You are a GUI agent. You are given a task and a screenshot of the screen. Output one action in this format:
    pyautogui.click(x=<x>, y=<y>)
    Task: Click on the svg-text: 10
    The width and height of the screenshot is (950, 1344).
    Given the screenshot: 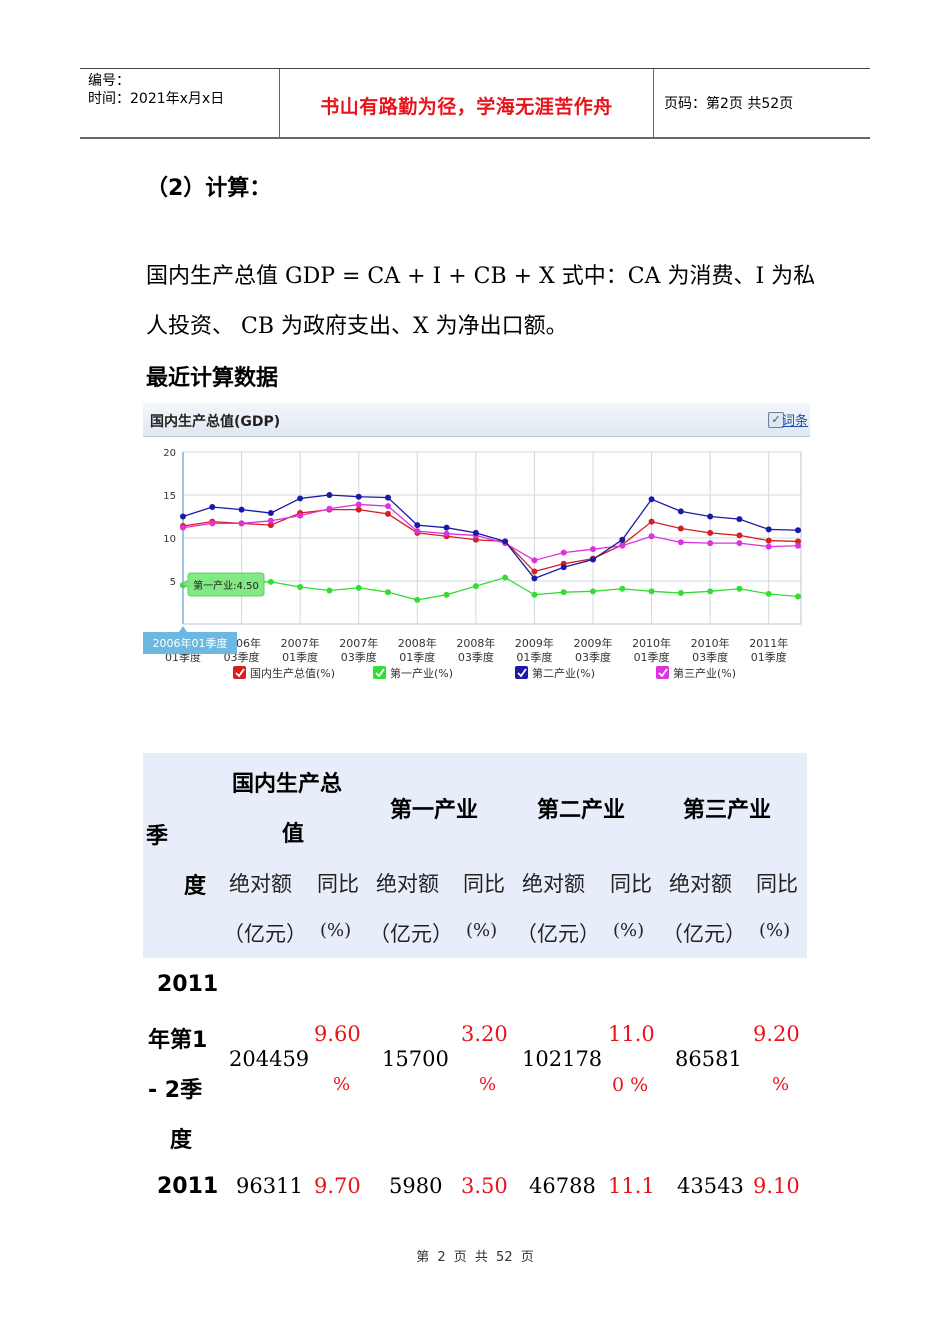 What is the action you would take?
    pyautogui.click(x=169, y=539)
    